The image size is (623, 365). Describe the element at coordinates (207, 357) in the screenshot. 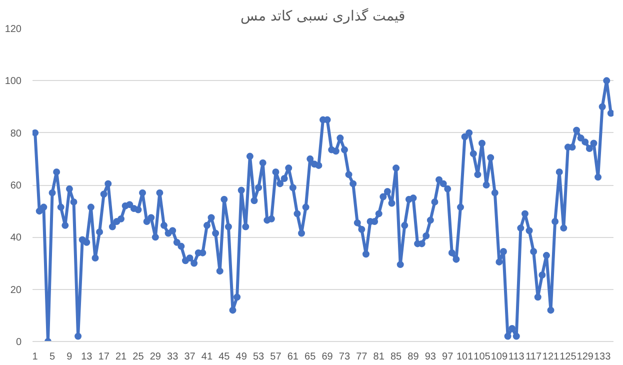

I see `x-tick-label: 41` at that location.